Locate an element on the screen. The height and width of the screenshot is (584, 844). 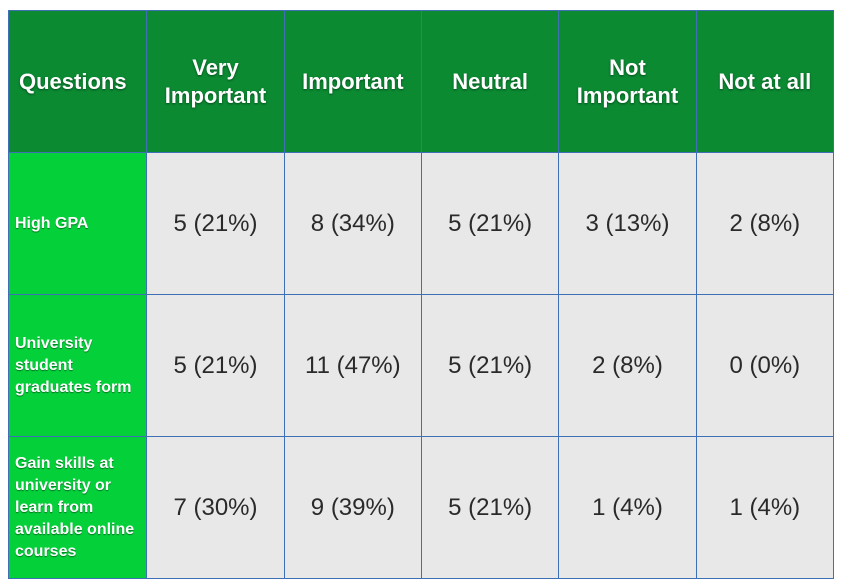
value-cell: 0 (0%) is located at coordinates (765, 365).